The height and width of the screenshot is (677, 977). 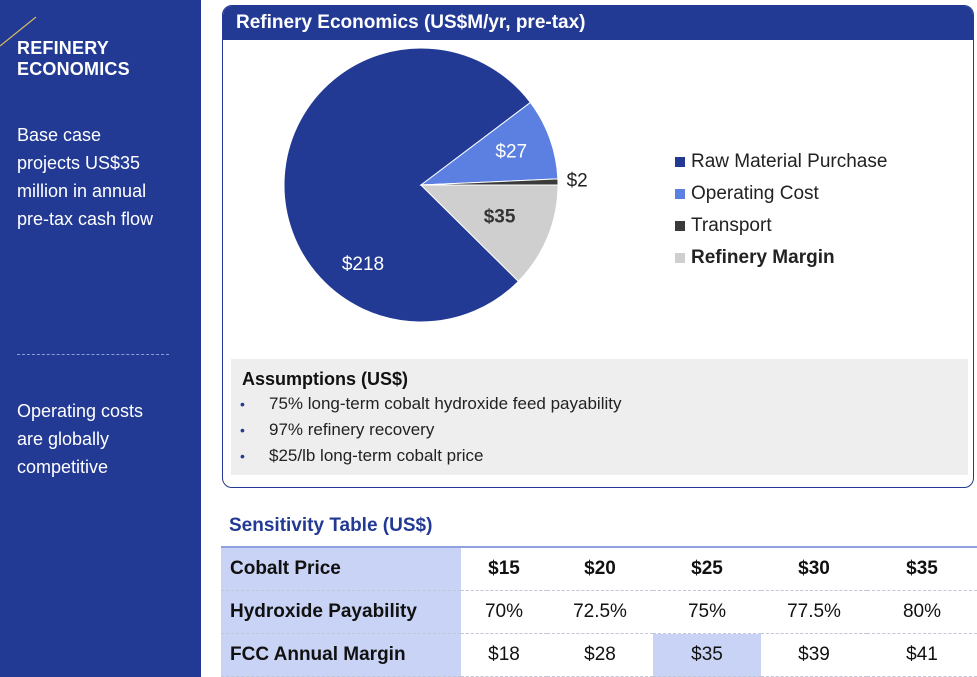 What do you see at coordinates (63, 48) in the screenshot?
I see `sidebar-title-line1: REFINERY` at bounding box center [63, 48].